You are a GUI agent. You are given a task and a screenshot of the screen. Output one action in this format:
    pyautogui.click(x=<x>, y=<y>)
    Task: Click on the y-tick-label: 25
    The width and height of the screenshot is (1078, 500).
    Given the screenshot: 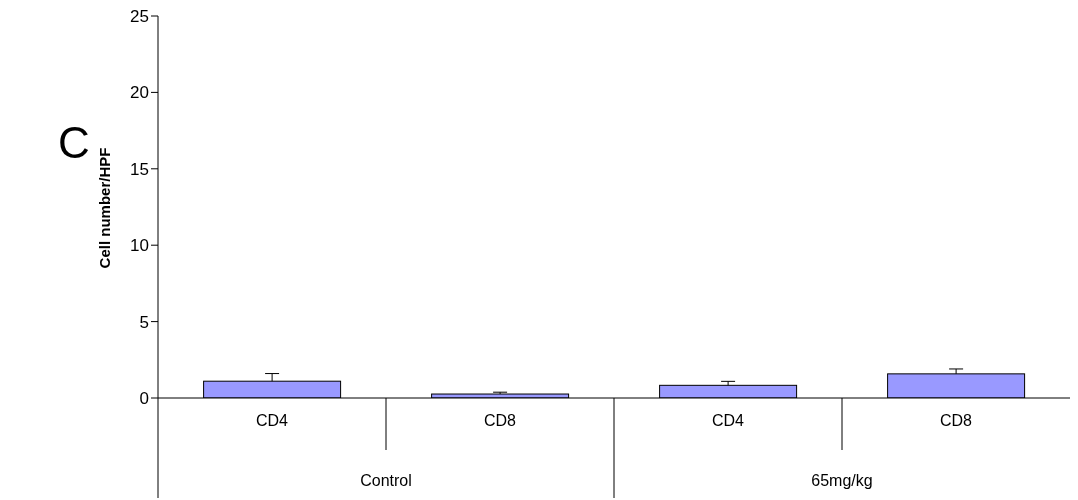 What is the action you would take?
    pyautogui.click(x=139, y=17)
    